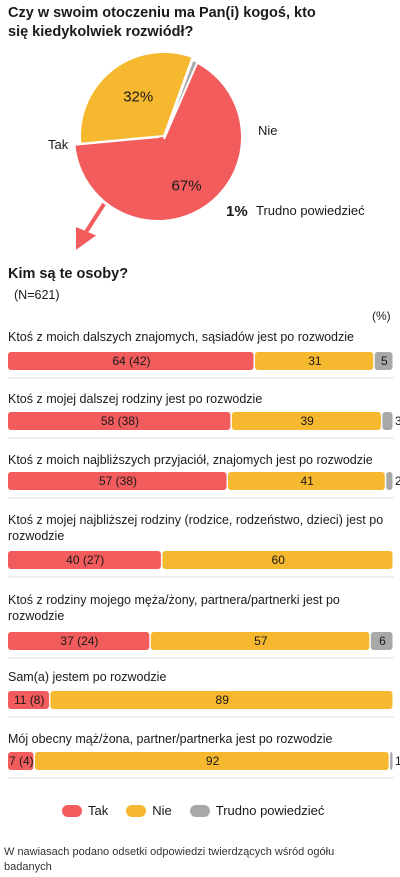  Describe the element at coordinates (268, 130) in the screenshot. I see `pie-label-nie: Nie` at that location.